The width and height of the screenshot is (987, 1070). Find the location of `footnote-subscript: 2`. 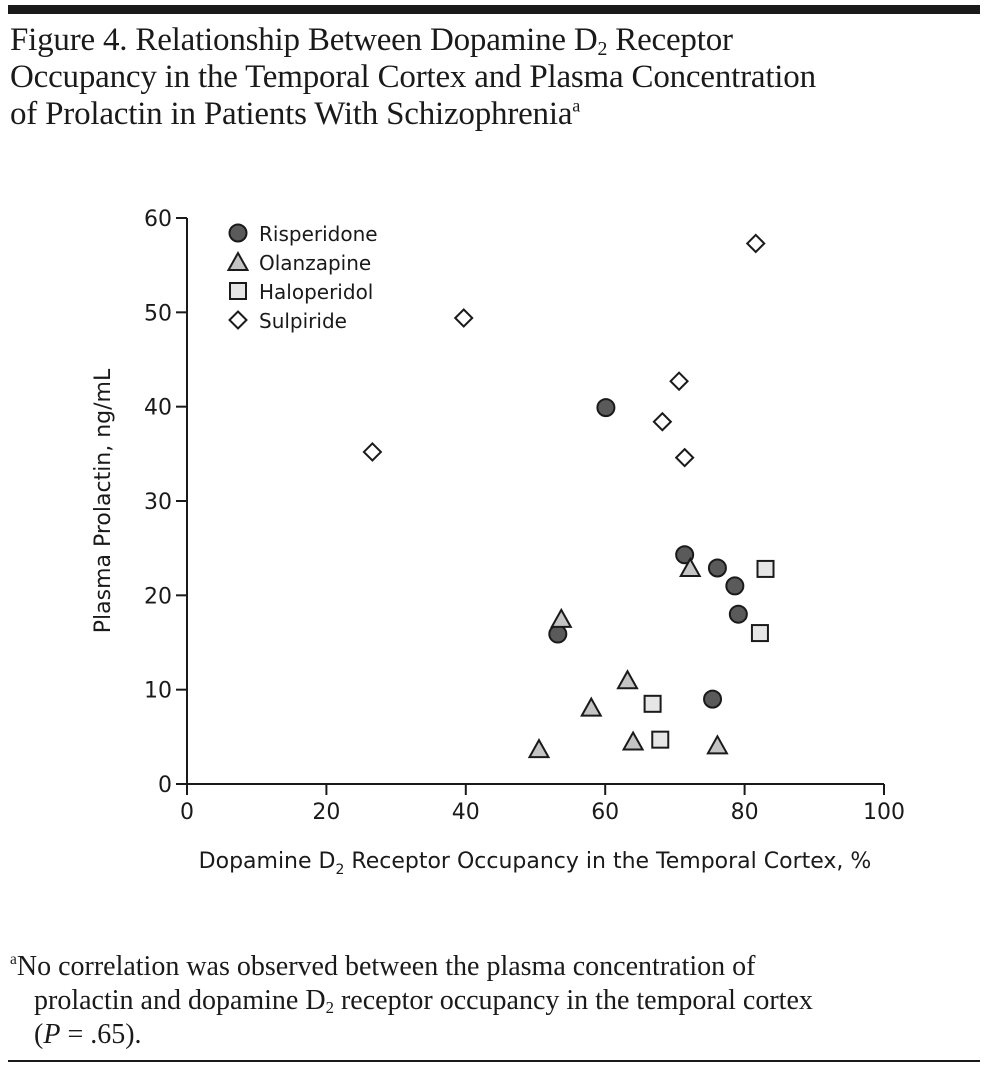

footnote-subscript: 2 is located at coordinates (329, 1008).